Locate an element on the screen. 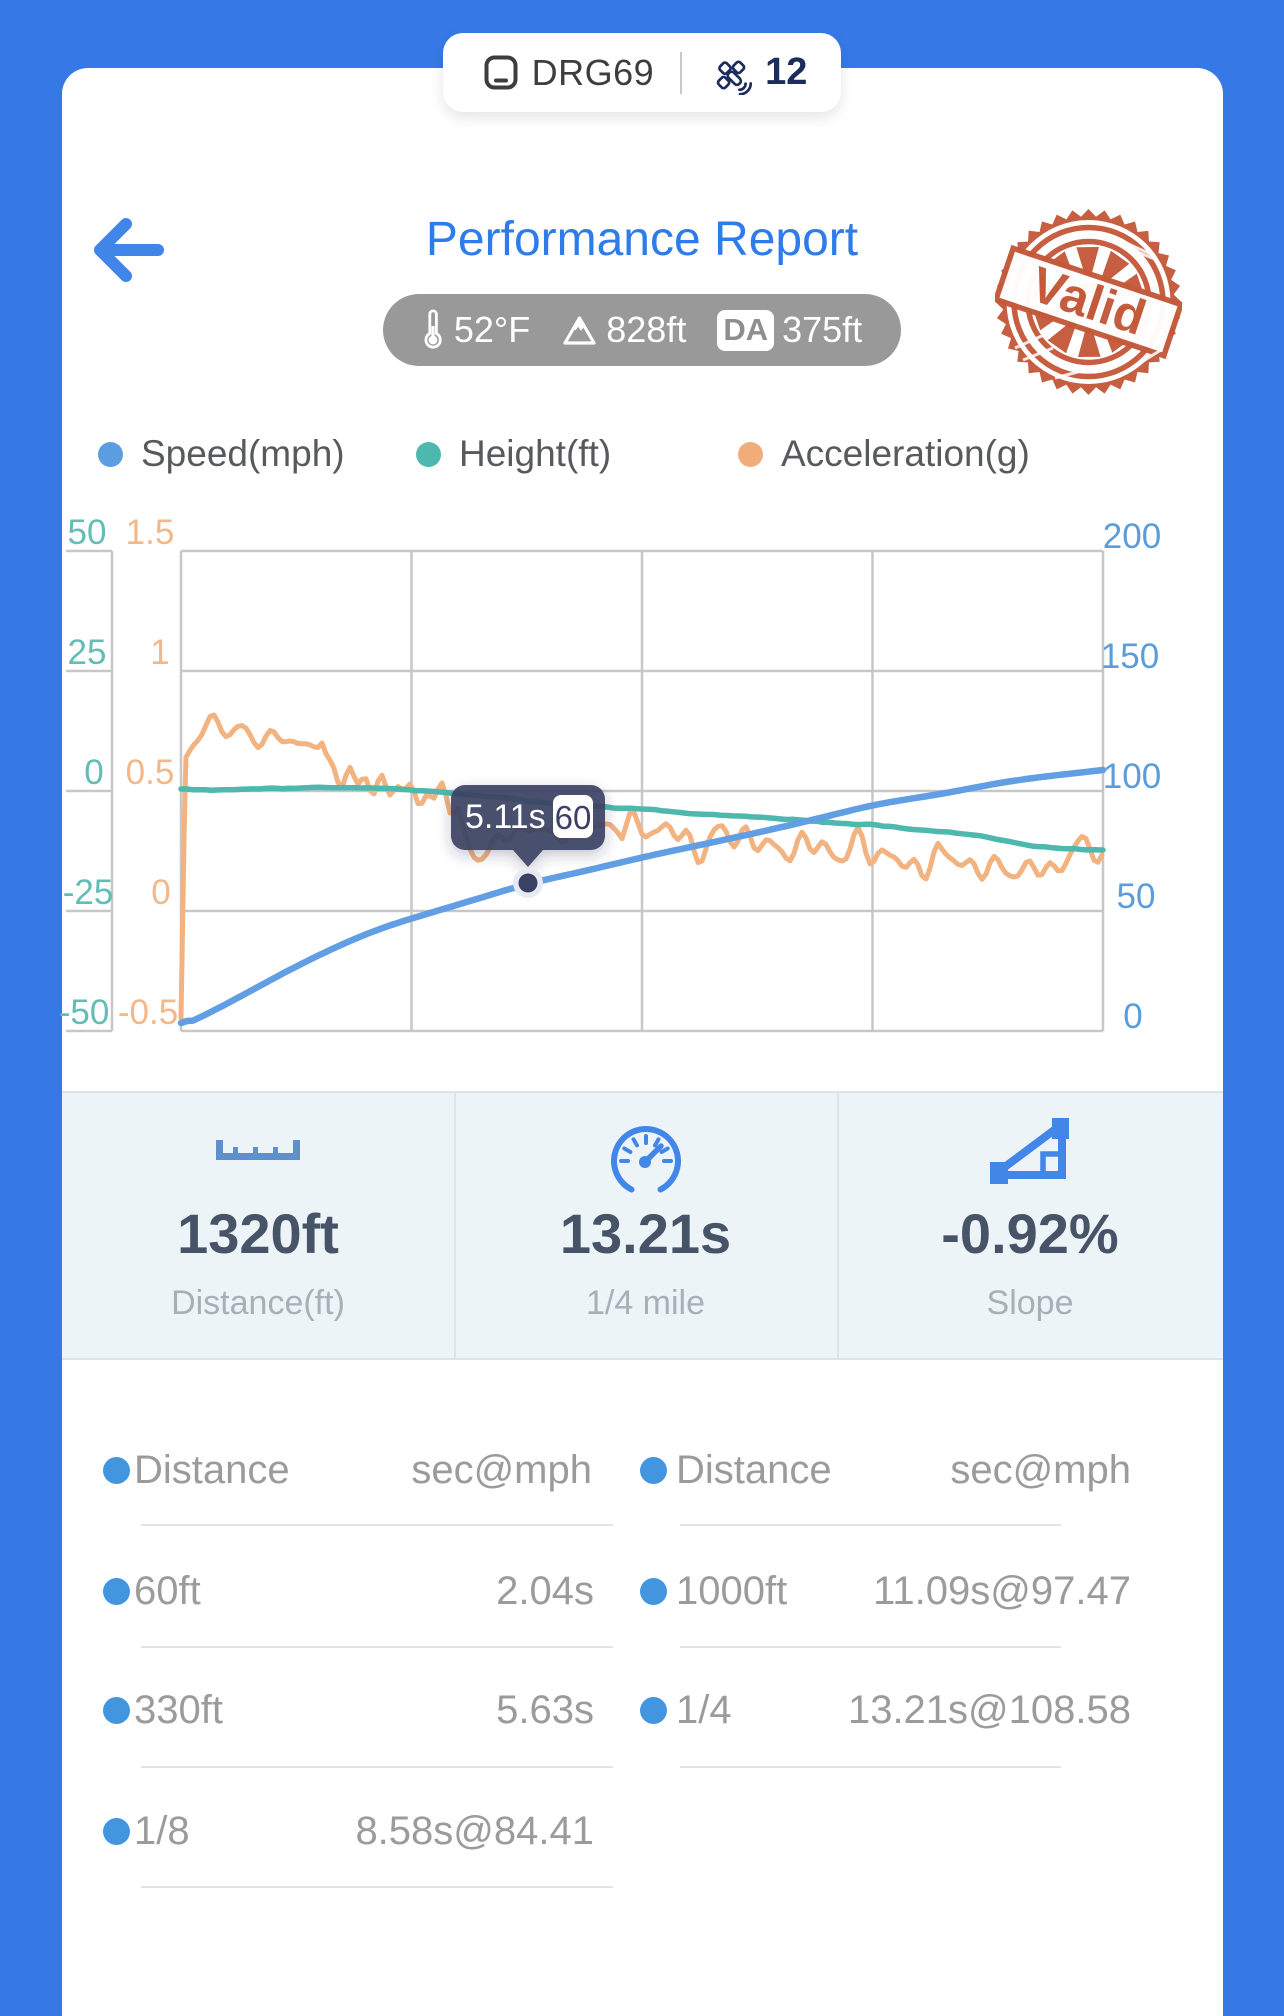 The width and height of the screenshot is (1284, 2016). svg-text: 0.5 is located at coordinates (150, 772).